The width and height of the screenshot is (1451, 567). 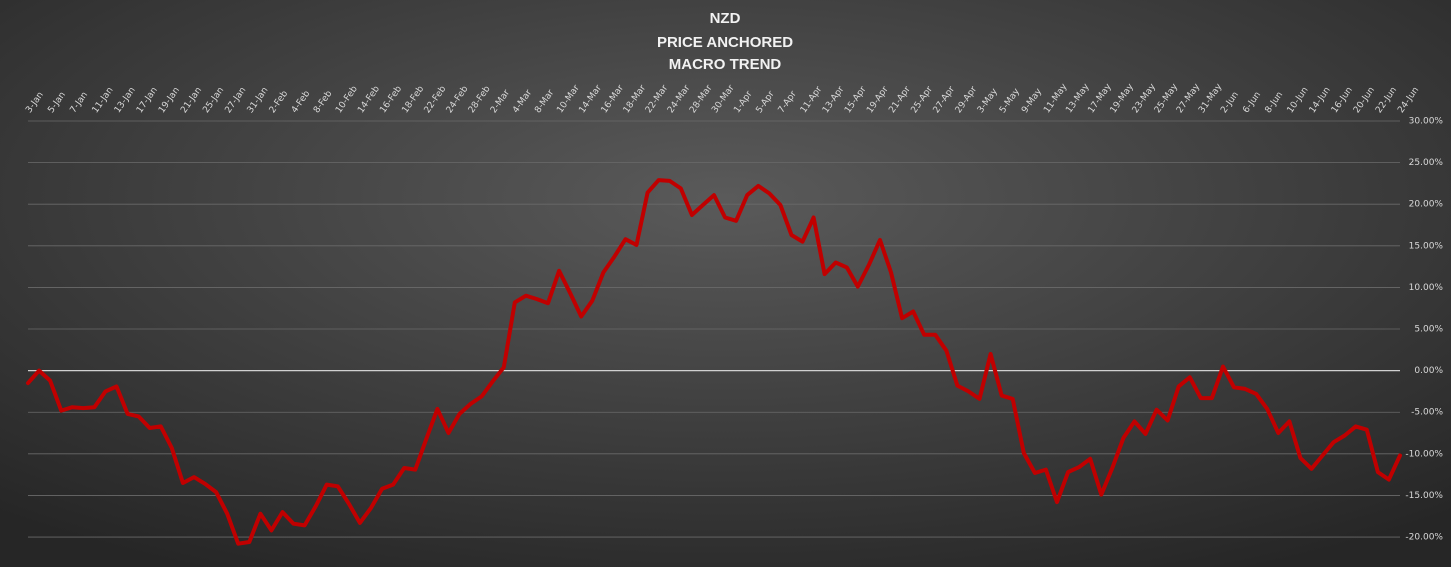 I want to click on y-tick-label: 15.00%, so click(x=1426, y=246).